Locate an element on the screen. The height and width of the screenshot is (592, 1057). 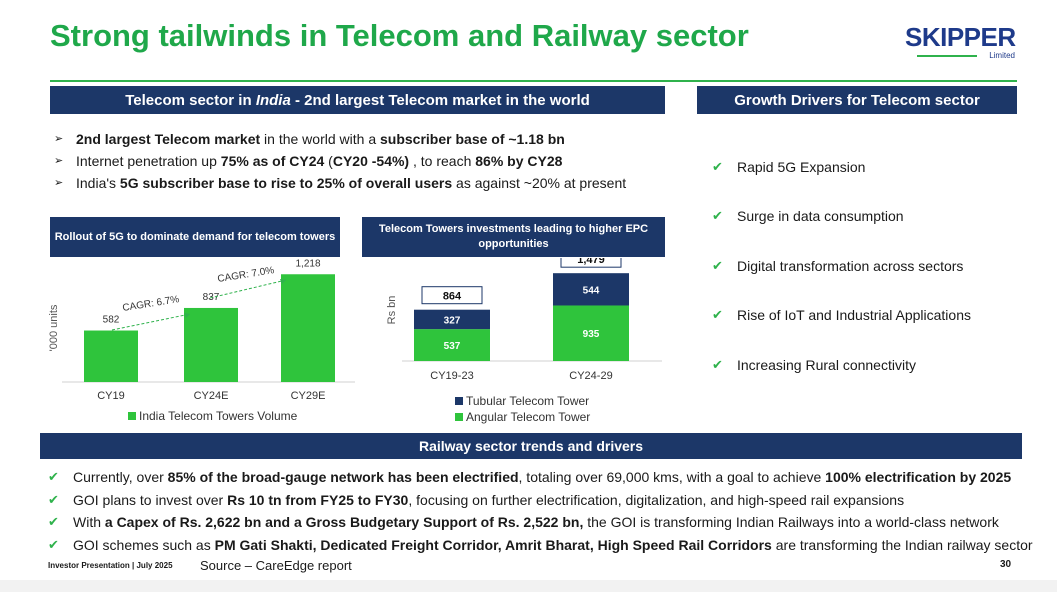
bullet-segment: subscriber base of ~1.18 bn is located at coordinates (472, 139).